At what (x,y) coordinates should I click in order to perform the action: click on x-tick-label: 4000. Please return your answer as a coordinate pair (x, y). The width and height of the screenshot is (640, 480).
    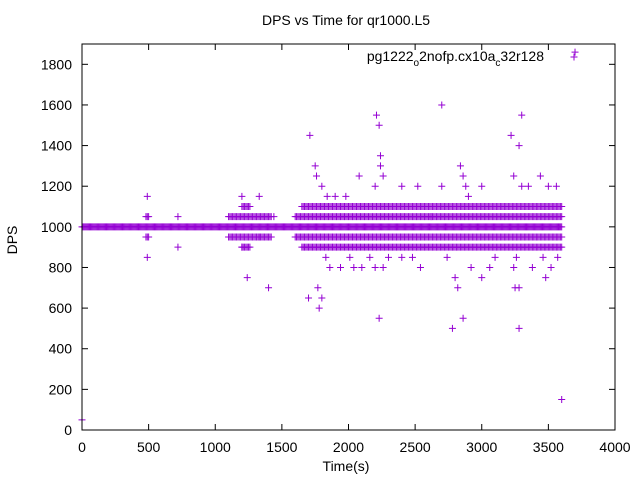
    Looking at the image, I should click on (614, 447).